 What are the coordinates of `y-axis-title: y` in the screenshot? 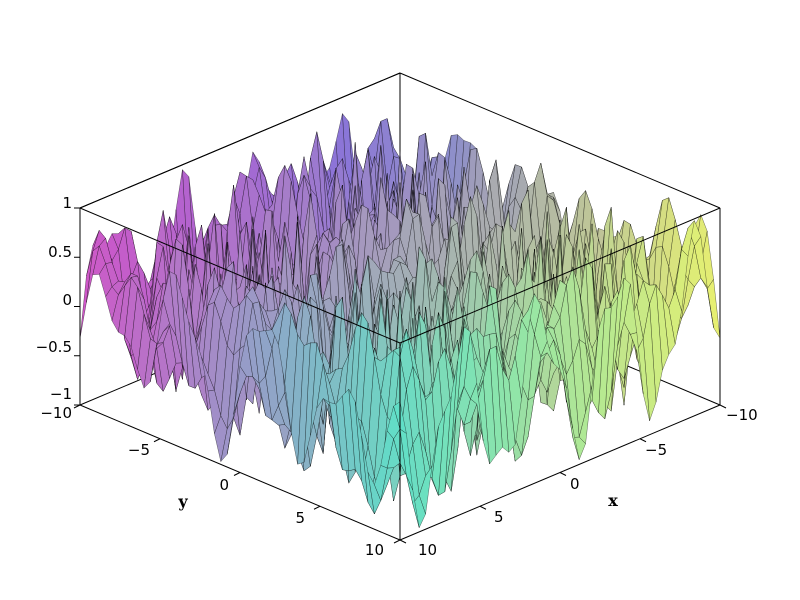 It's located at (182, 501).